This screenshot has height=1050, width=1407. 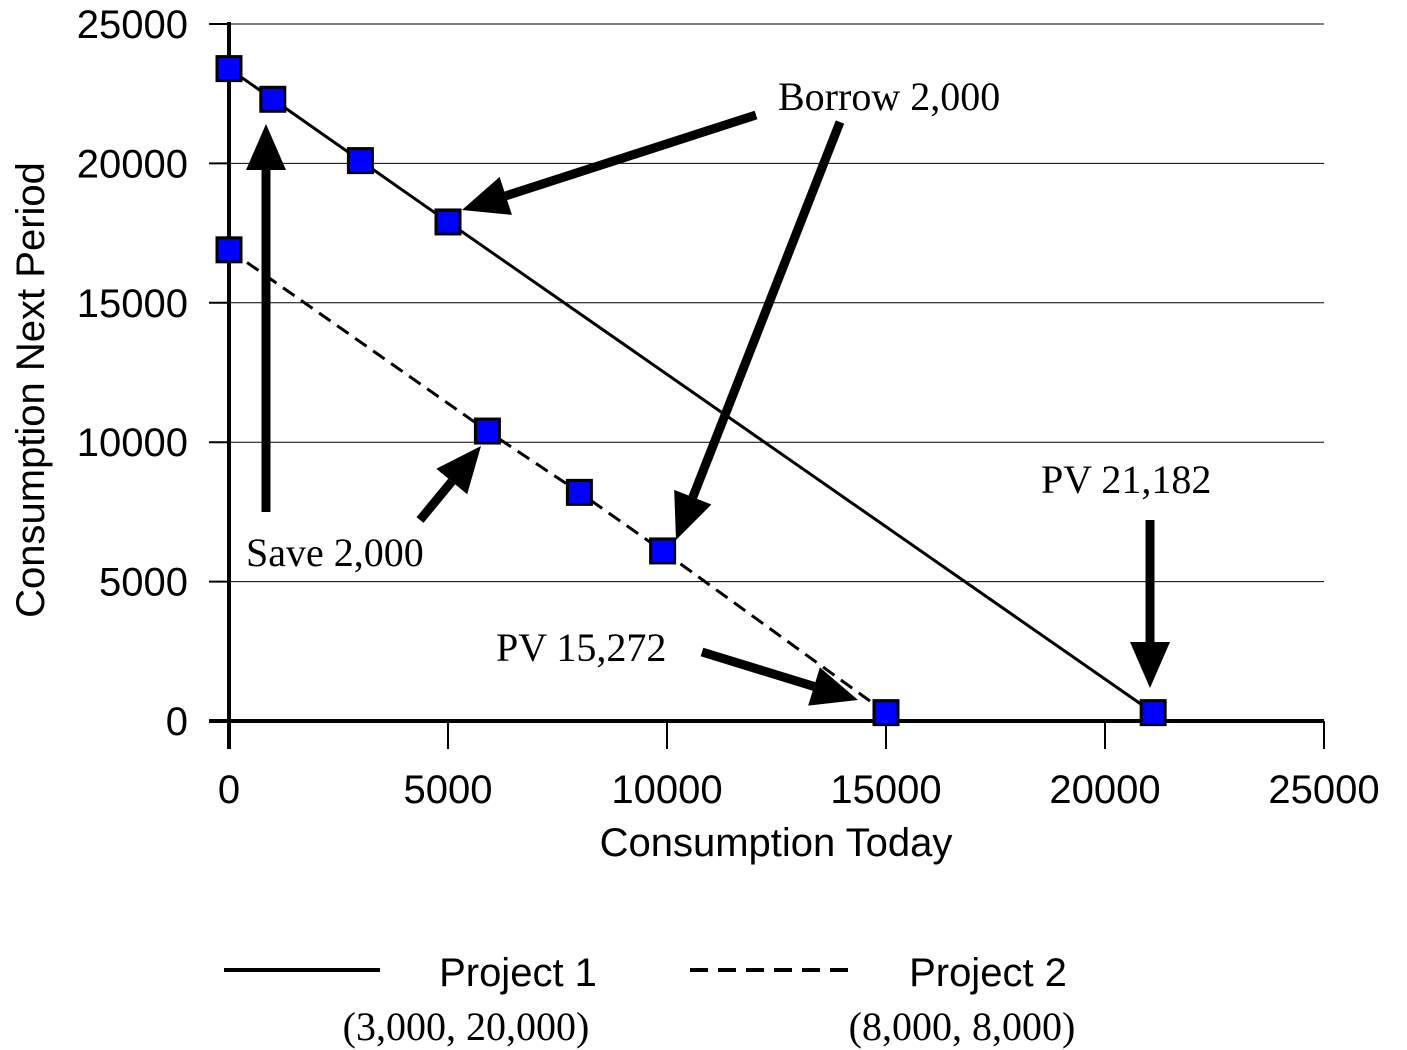 What do you see at coordinates (581, 647) in the screenshot?
I see `annotation-pv-2: PV 15,272` at bounding box center [581, 647].